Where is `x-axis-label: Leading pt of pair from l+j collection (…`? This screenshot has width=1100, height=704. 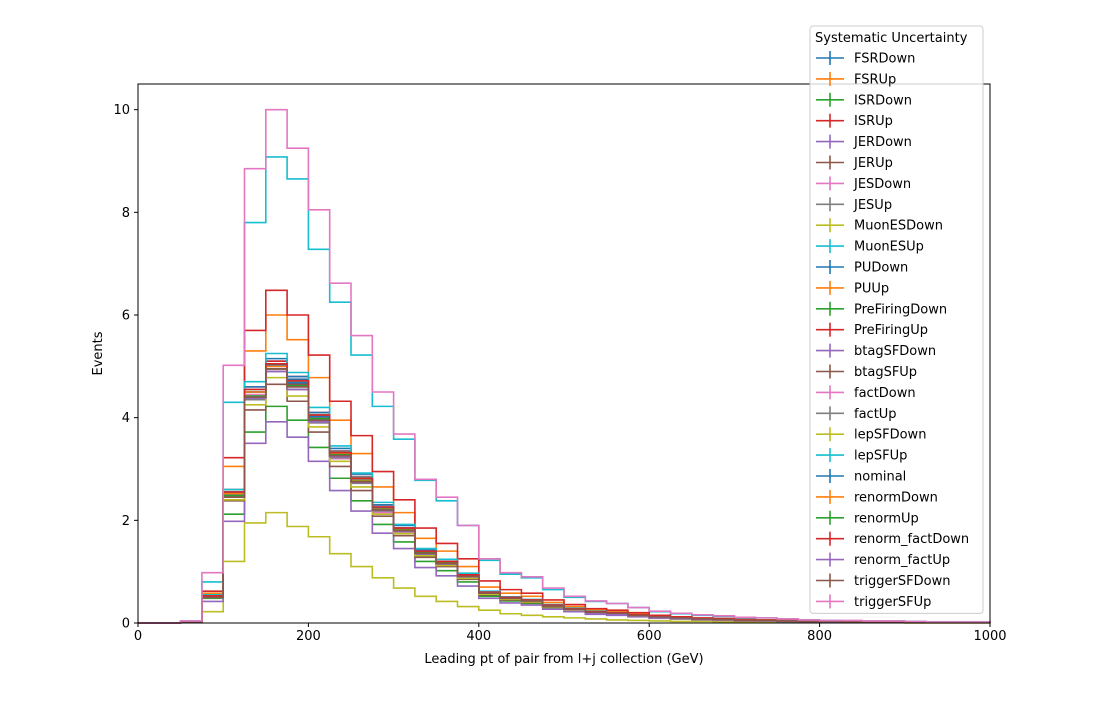
x-axis-label: Leading pt of pair from l+j collection (… is located at coordinates (563, 659).